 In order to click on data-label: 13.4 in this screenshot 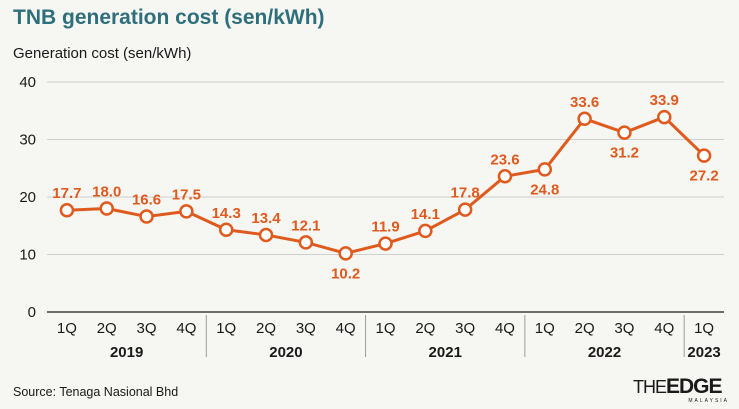, I will do `click(266, 218)`.